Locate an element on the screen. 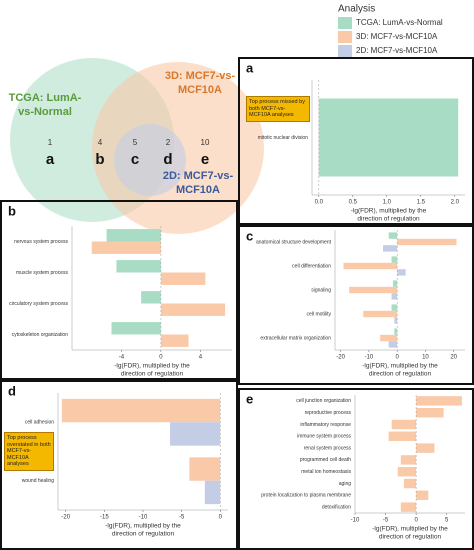  category-label: renal system process is located at coordinates (328, 448).